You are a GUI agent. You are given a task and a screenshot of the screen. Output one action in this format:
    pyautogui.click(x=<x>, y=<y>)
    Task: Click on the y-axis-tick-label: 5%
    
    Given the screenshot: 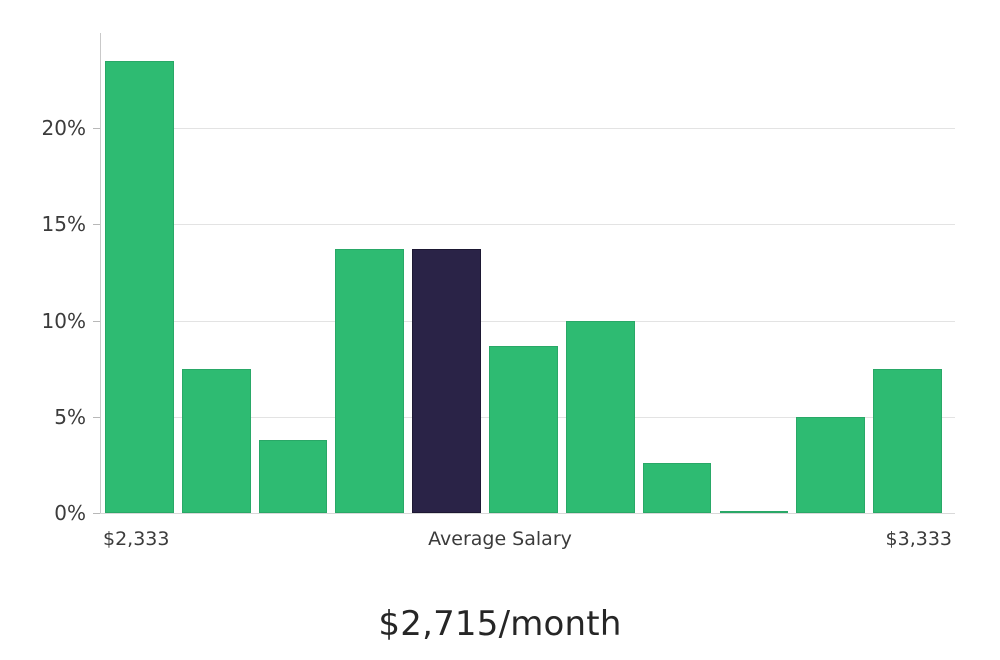 What is the action you would take?
    pyautogui.click(x=70, y=416)
    